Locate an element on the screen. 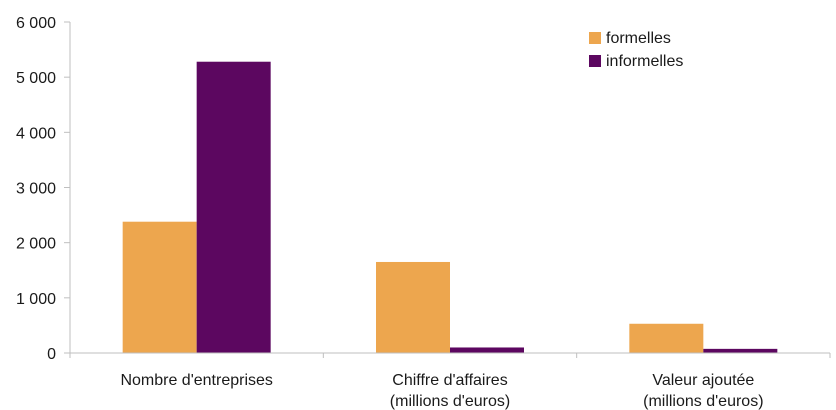  y-axis: 0 1 000 2 000 3 000 4 000 5 000 6 000 is located at coordinates (43, 189).